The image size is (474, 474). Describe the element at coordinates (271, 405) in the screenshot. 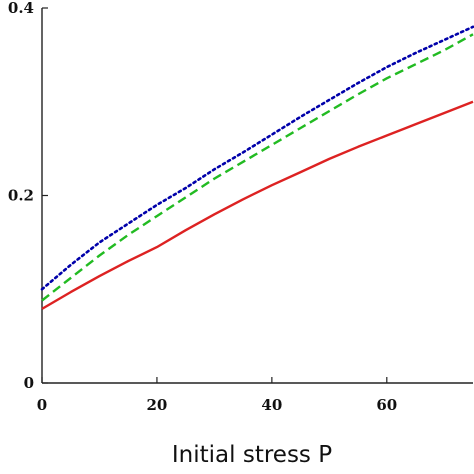

I see `x-tick-label: 40` at that location.